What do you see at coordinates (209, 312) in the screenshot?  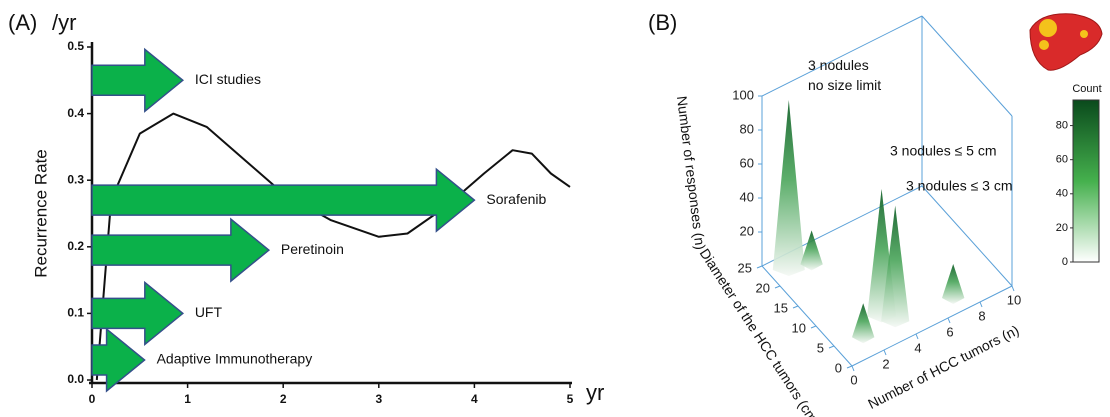 I see `arrow-label: UFT` at bounding box center [209, 312].